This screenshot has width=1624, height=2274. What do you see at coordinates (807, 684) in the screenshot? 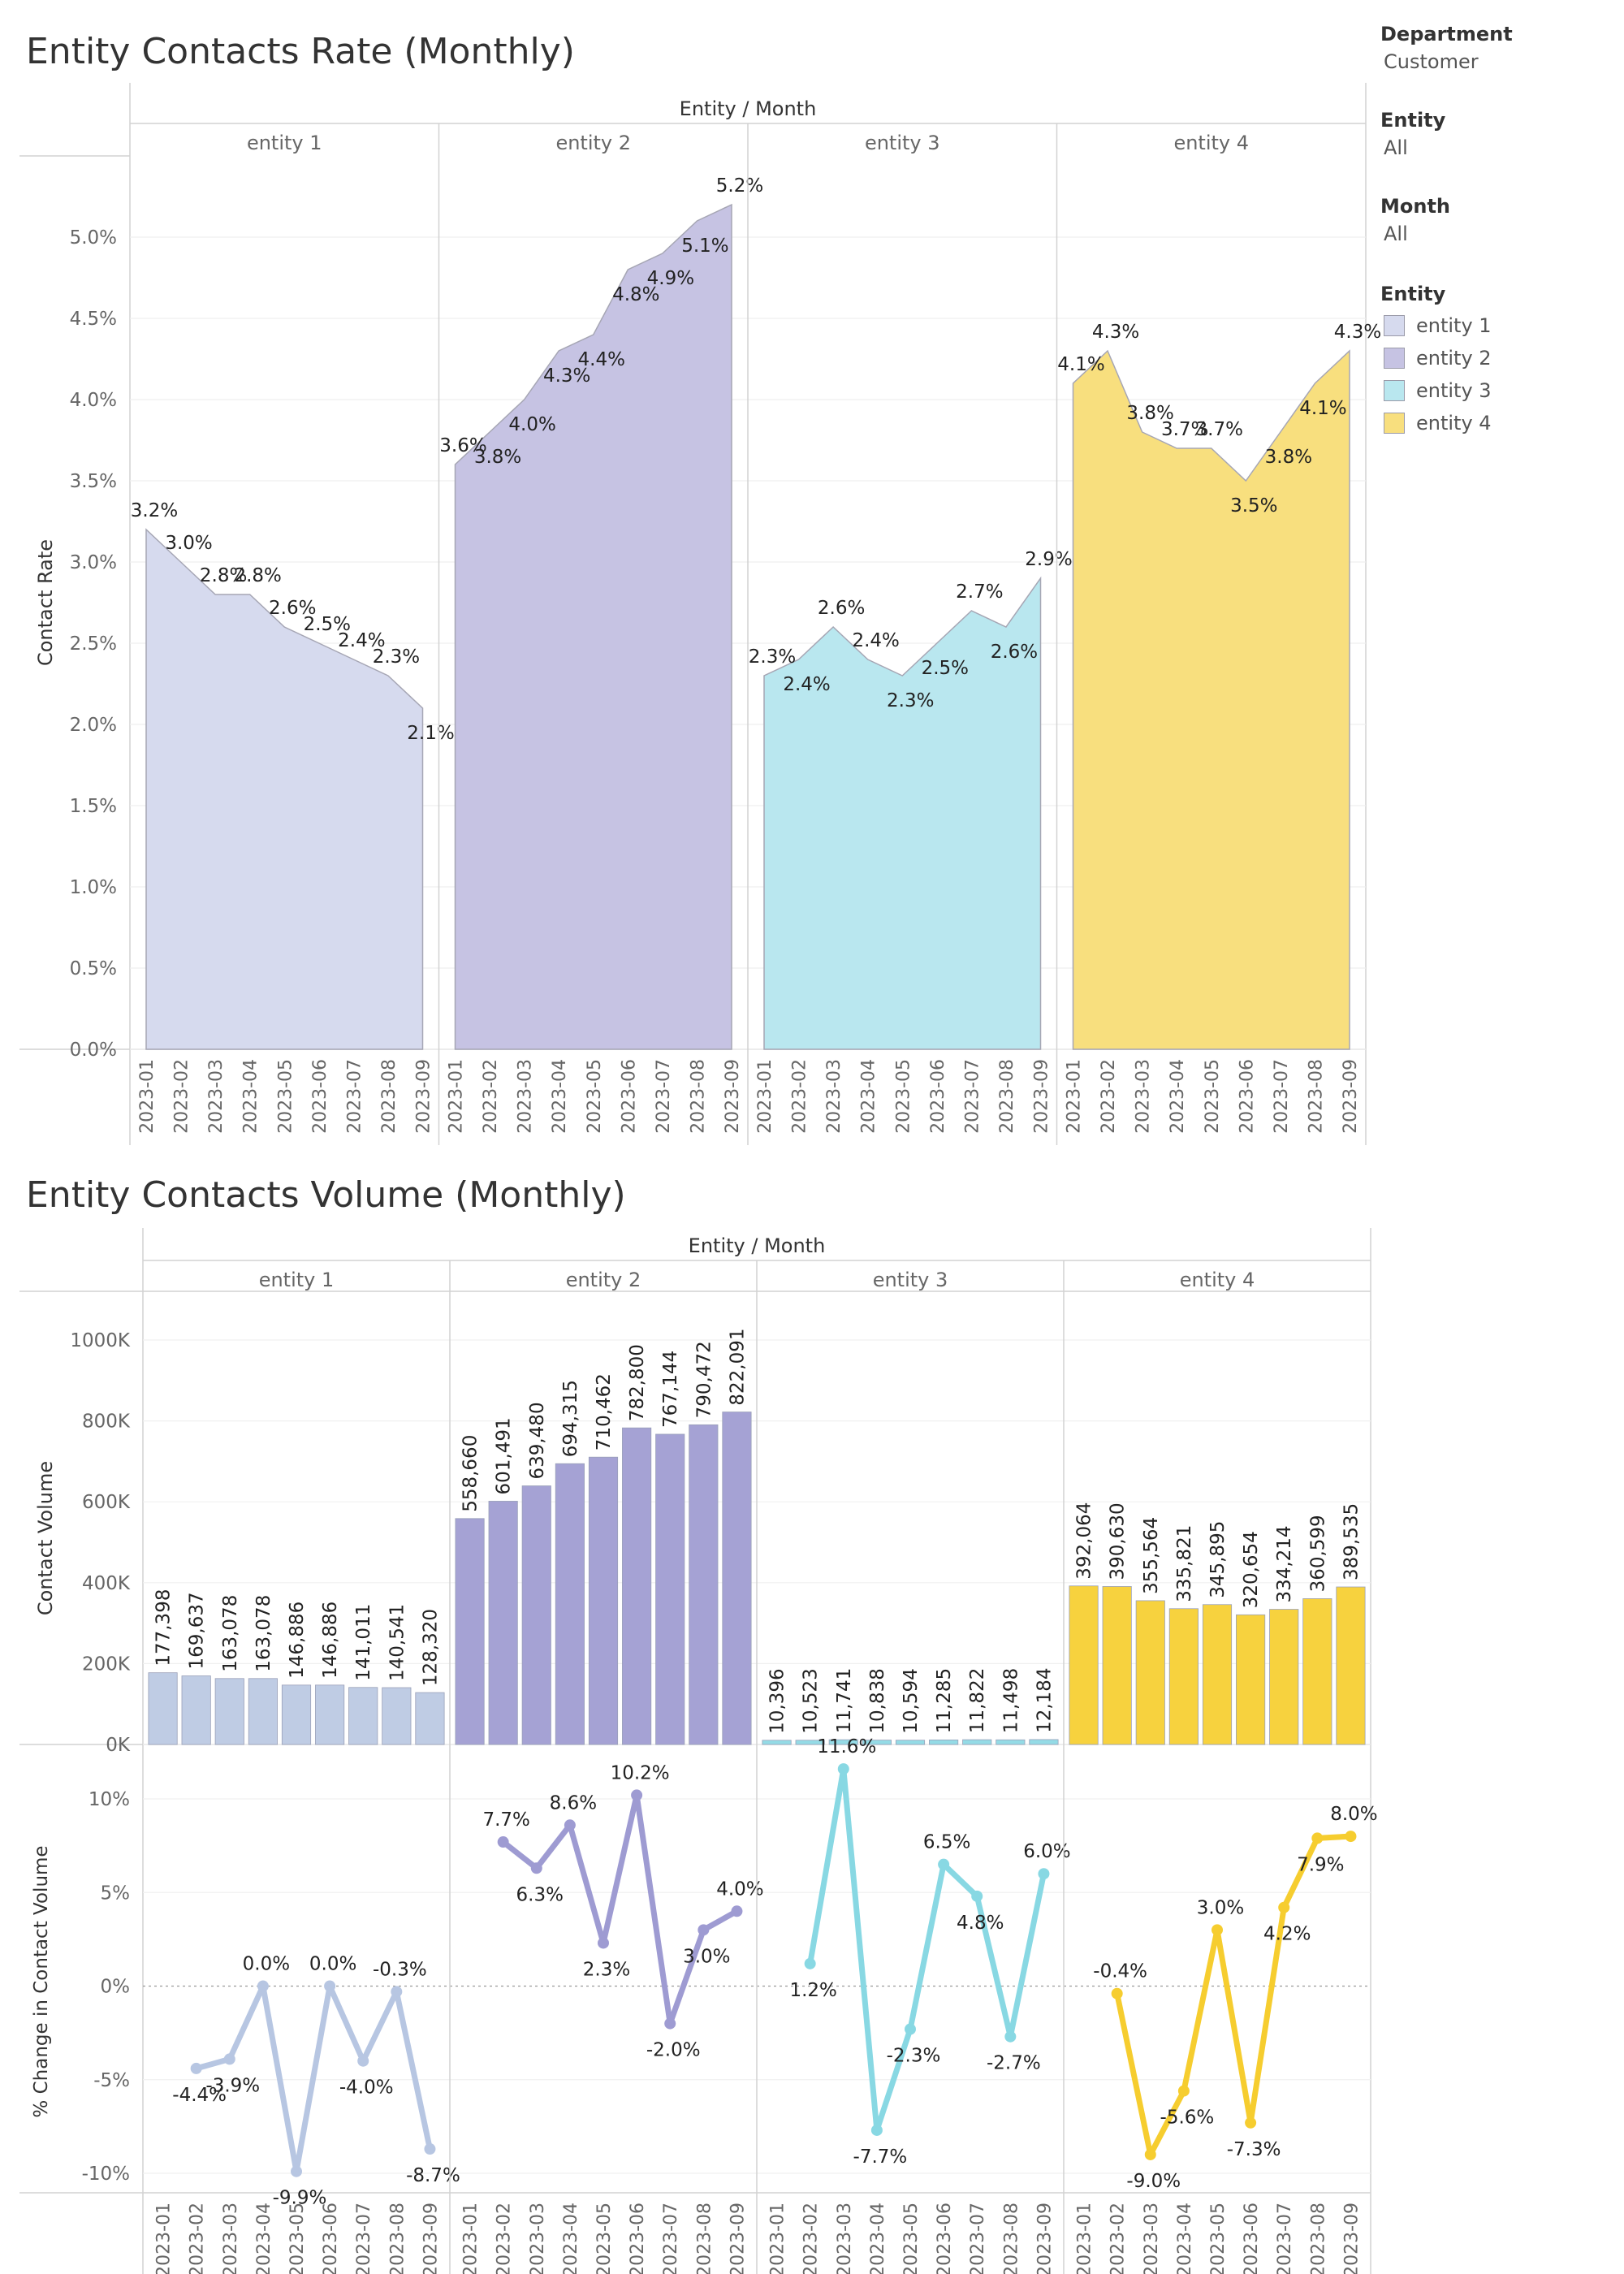
I see `data-label: 2.4%` at bounding box center [807, 684].